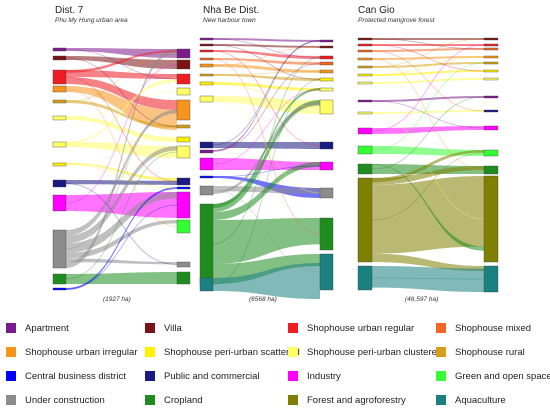 The width and height of the screenshot is (550, 417). I want to click on legend-item-green-and-open-space: Green and open space, so click(493, 376).